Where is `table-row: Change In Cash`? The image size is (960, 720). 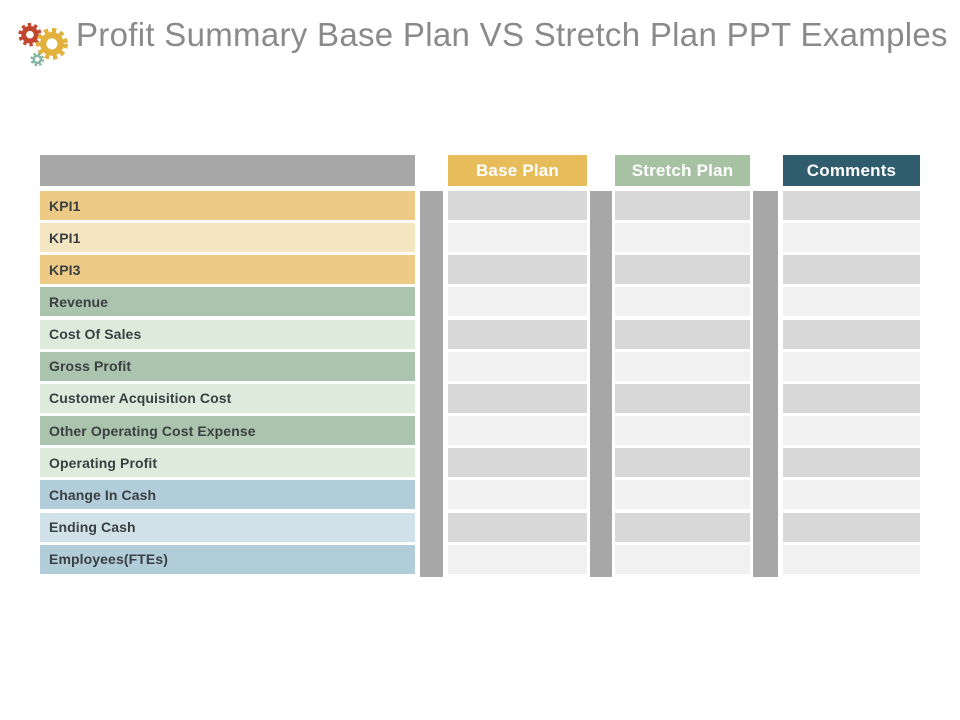
table-row: Change In Cash is located at coordinates (480, 496).